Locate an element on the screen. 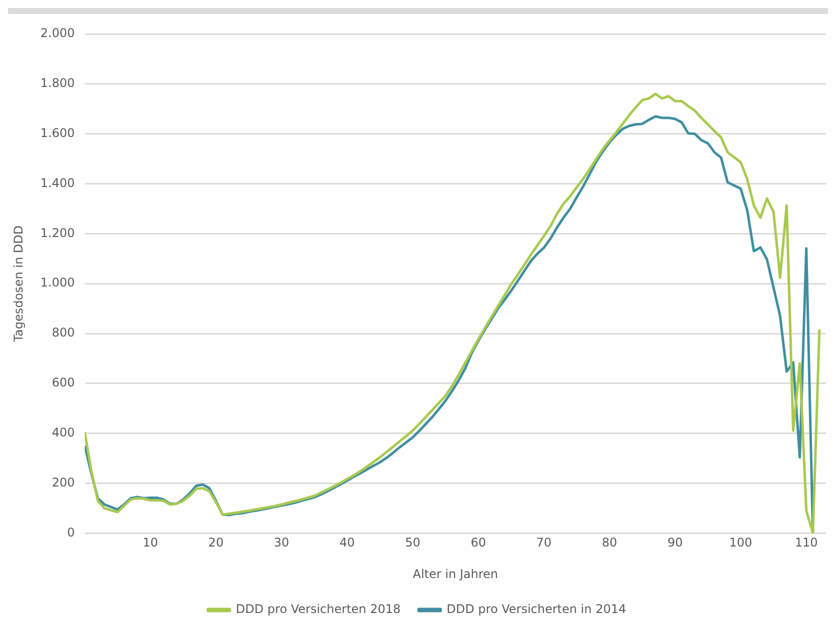  x-tick-label: 100 is located at coordinates (740, 543).